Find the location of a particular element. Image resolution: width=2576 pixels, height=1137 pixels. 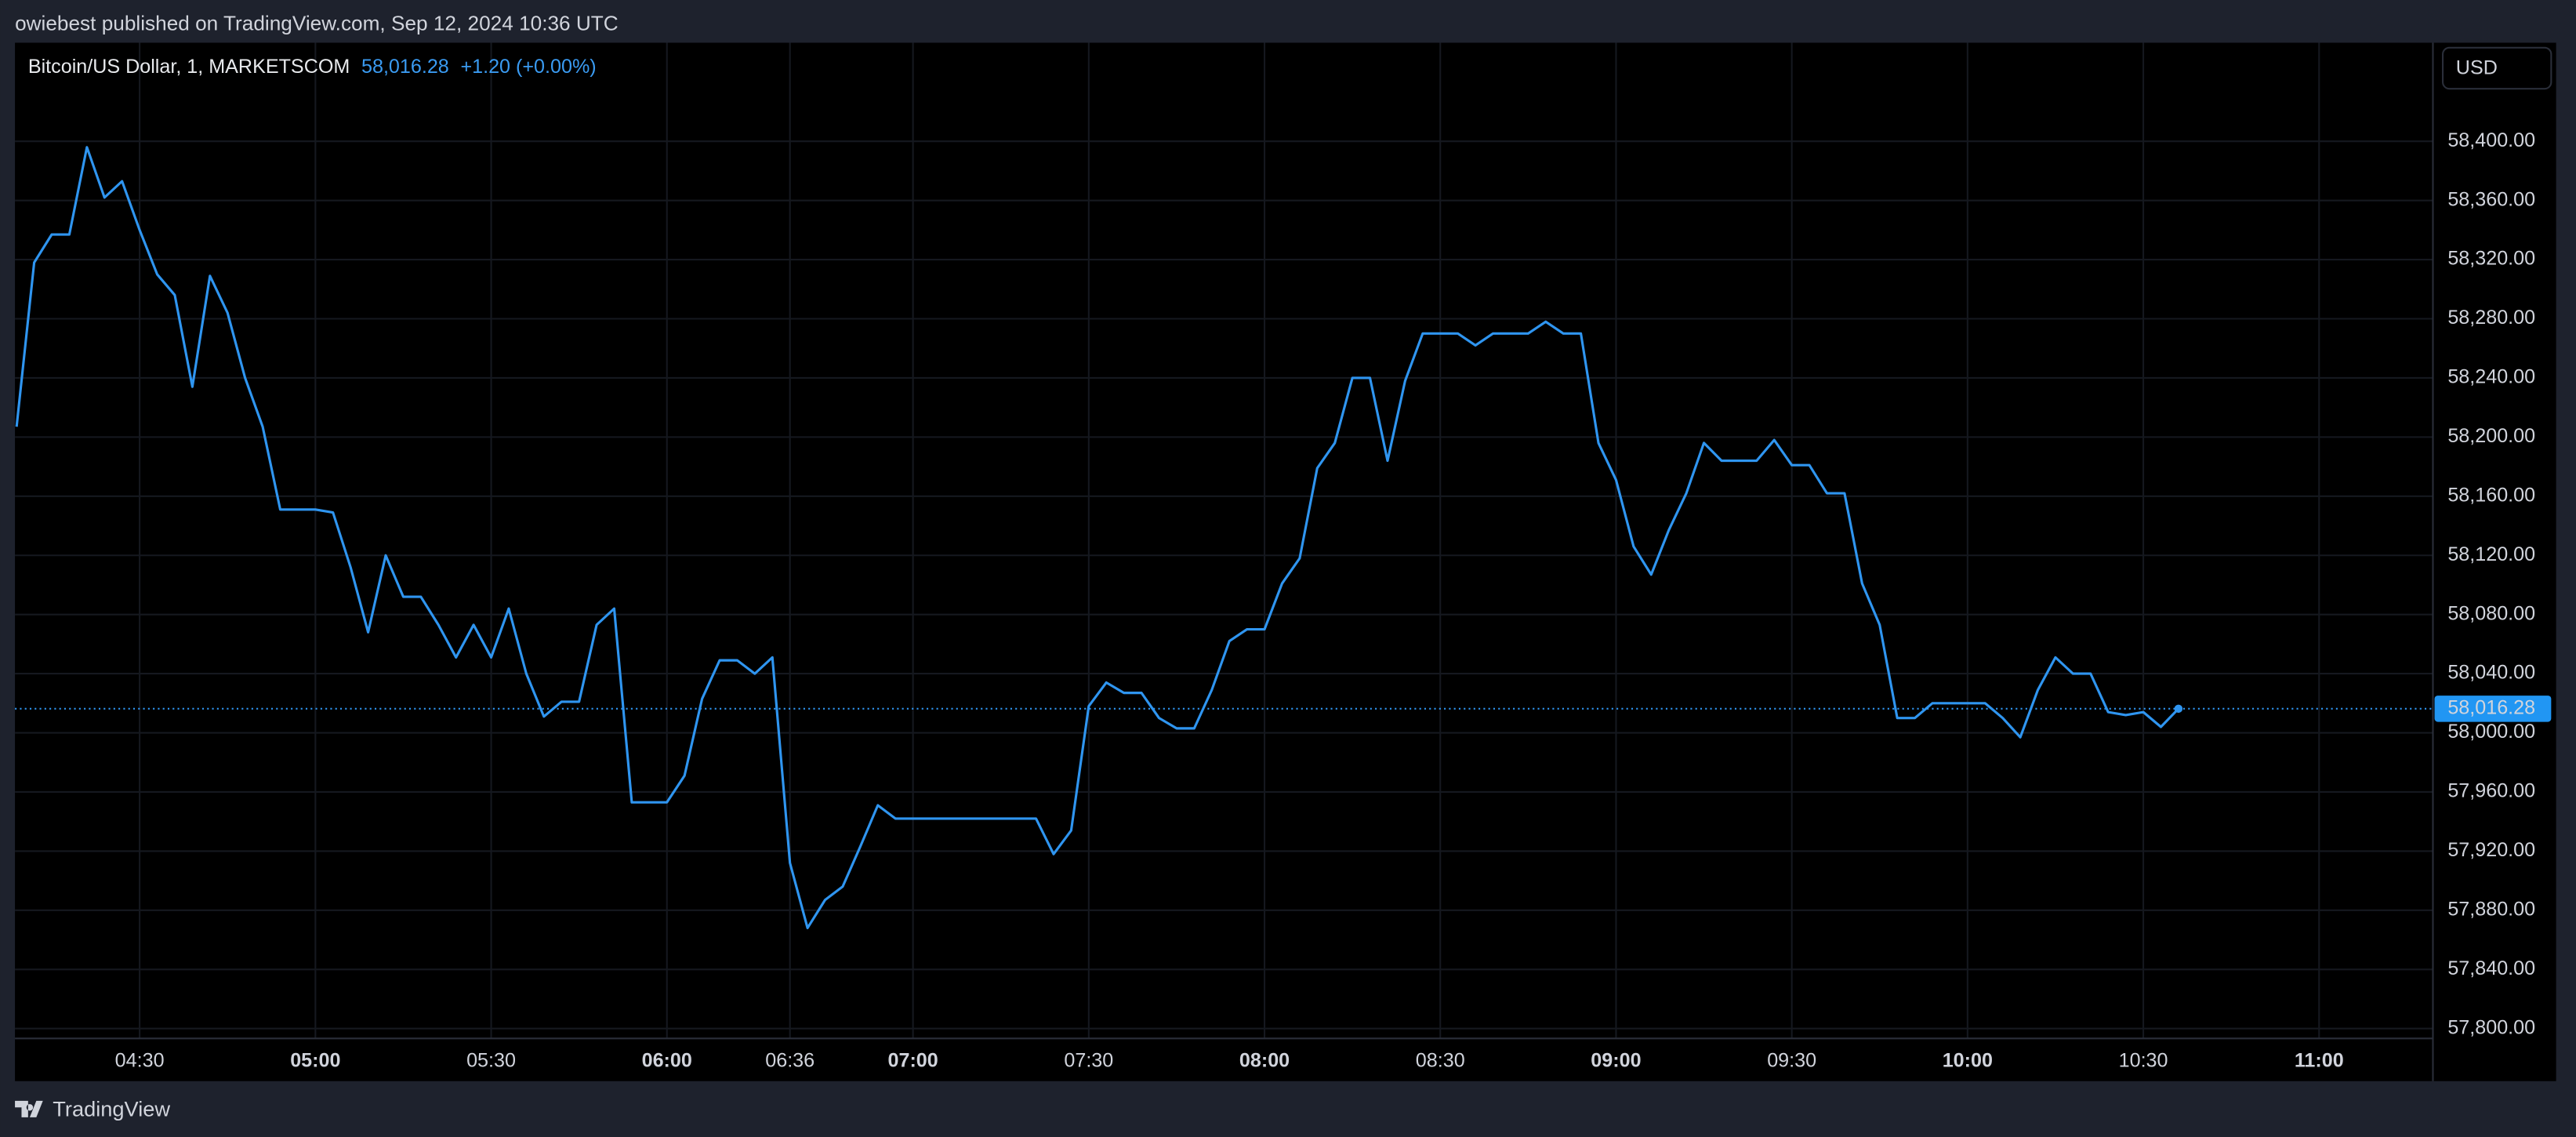

y-tick-label: 58,160.00 is located at coordinates (2491, 495).